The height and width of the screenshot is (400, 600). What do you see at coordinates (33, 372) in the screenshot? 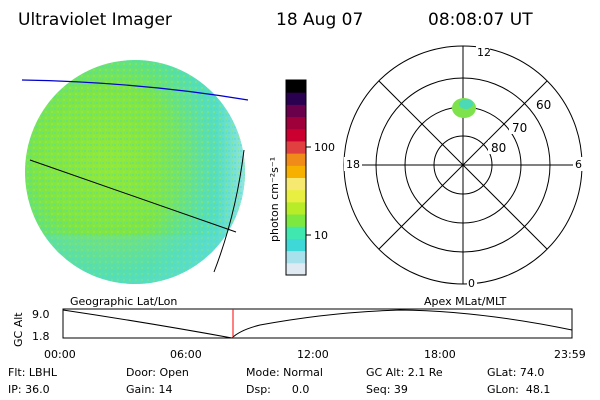
I see `filter-status: Flt: LBHL` at bounding box center [33, 372].